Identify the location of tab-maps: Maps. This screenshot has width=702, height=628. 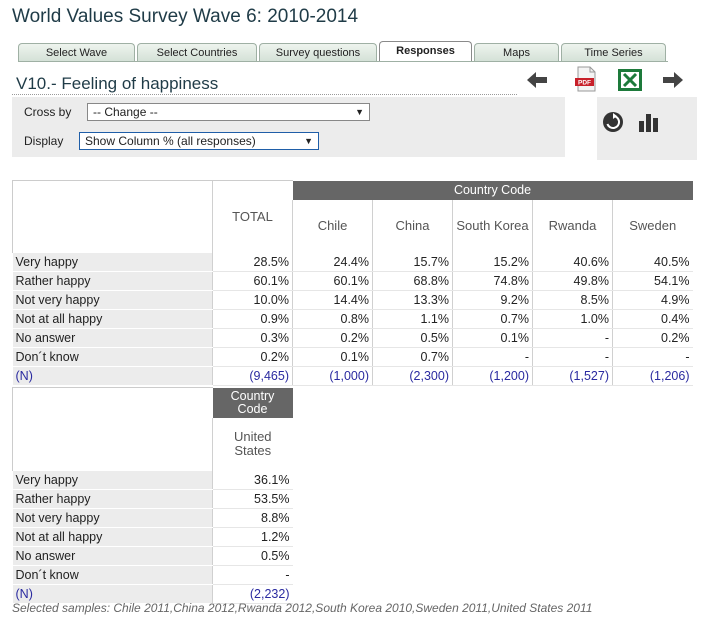
(516, 52).